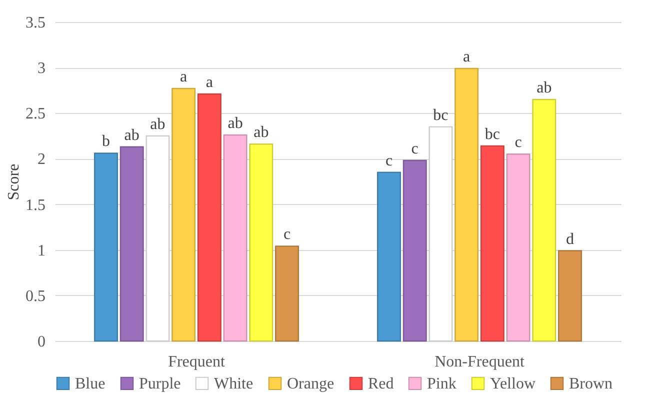 The image size is (647, 401). Describe the element at coordinates (90, 383) in the screenshot. I see `legend-label: Blue` at that location.